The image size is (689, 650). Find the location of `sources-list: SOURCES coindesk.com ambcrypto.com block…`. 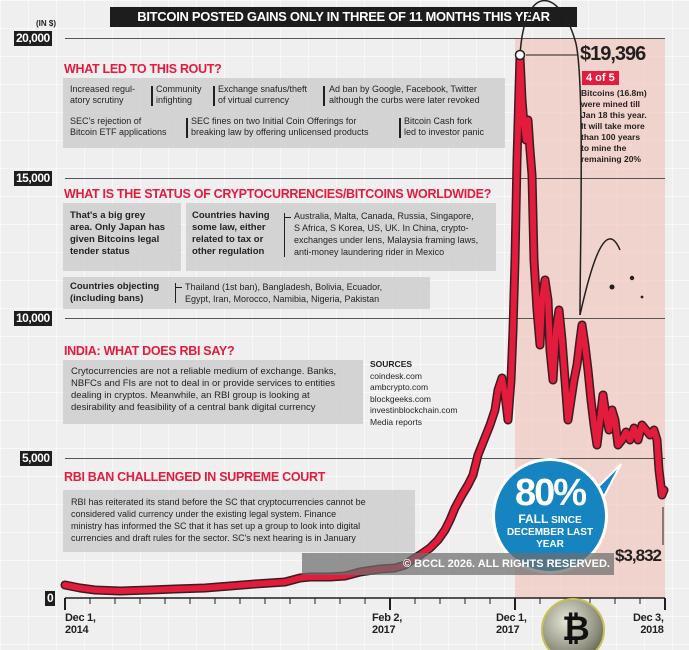

sources-list: SOURCES coindesk.com ambcrypto.com block… is located at coordinates (413, 393).